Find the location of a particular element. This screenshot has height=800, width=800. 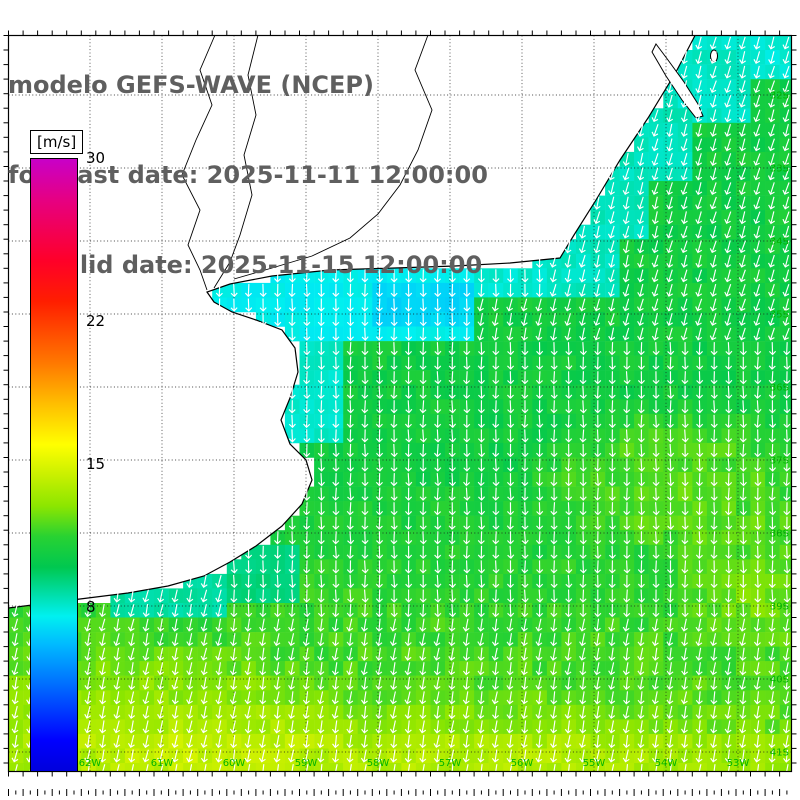

svg-text: 36S is located at coordinates (779, 388).